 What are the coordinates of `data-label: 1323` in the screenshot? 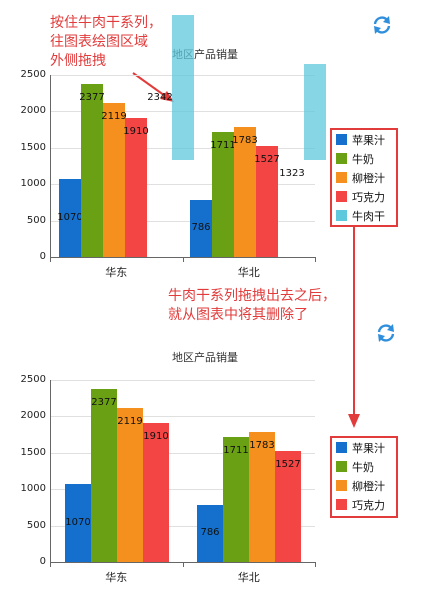 It's located at (292, 173).